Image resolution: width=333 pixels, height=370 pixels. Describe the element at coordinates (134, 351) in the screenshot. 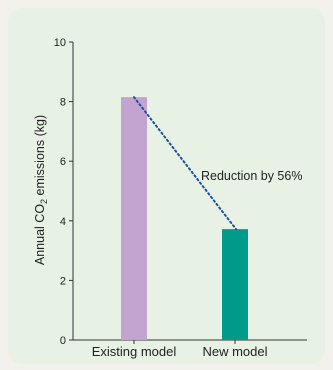

I see `x-category-label: Existing model` at that location.